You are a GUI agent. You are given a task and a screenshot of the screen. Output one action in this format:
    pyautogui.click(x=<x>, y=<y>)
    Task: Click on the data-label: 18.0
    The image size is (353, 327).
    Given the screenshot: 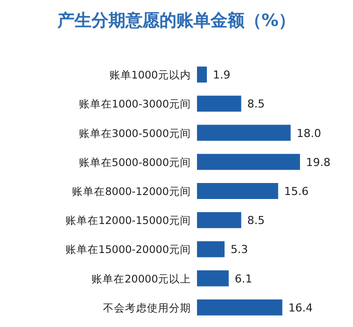 What is the action you would take?
    pyautogui.click(x=309, y=133)
    